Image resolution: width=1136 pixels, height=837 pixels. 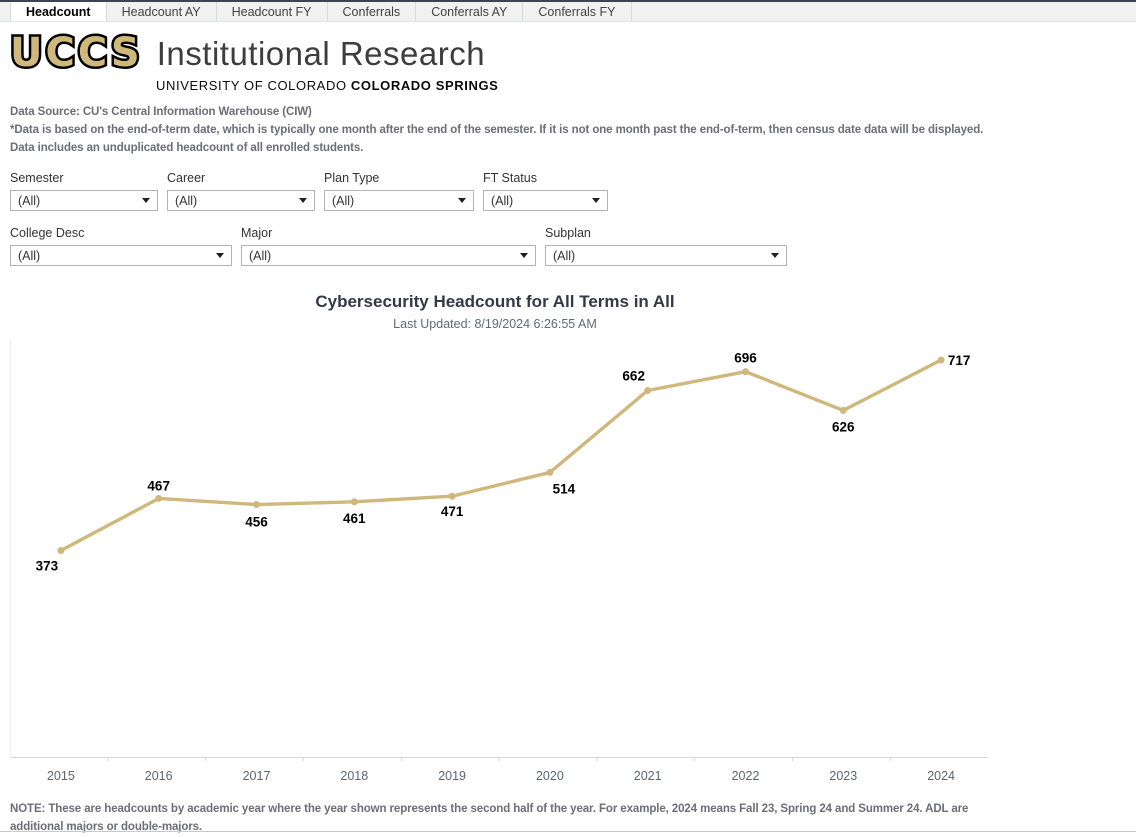 What do you see at coordinates (495, 324) in the screenshot?
I see `chart-last-updated: Last Updated: 8/19/2024 6:26:55 AM` at bounding box center [495, 324].